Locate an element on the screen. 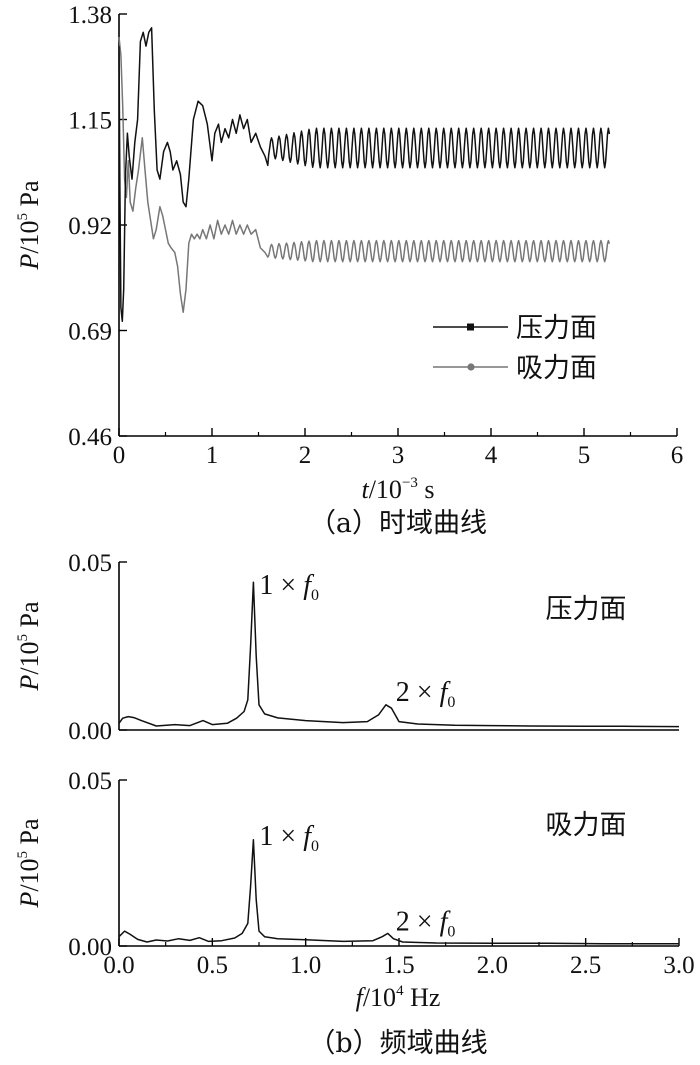 This screenshot has width=700, height=1065. legend-label: 压力面 is located at coordinates (556, 328).